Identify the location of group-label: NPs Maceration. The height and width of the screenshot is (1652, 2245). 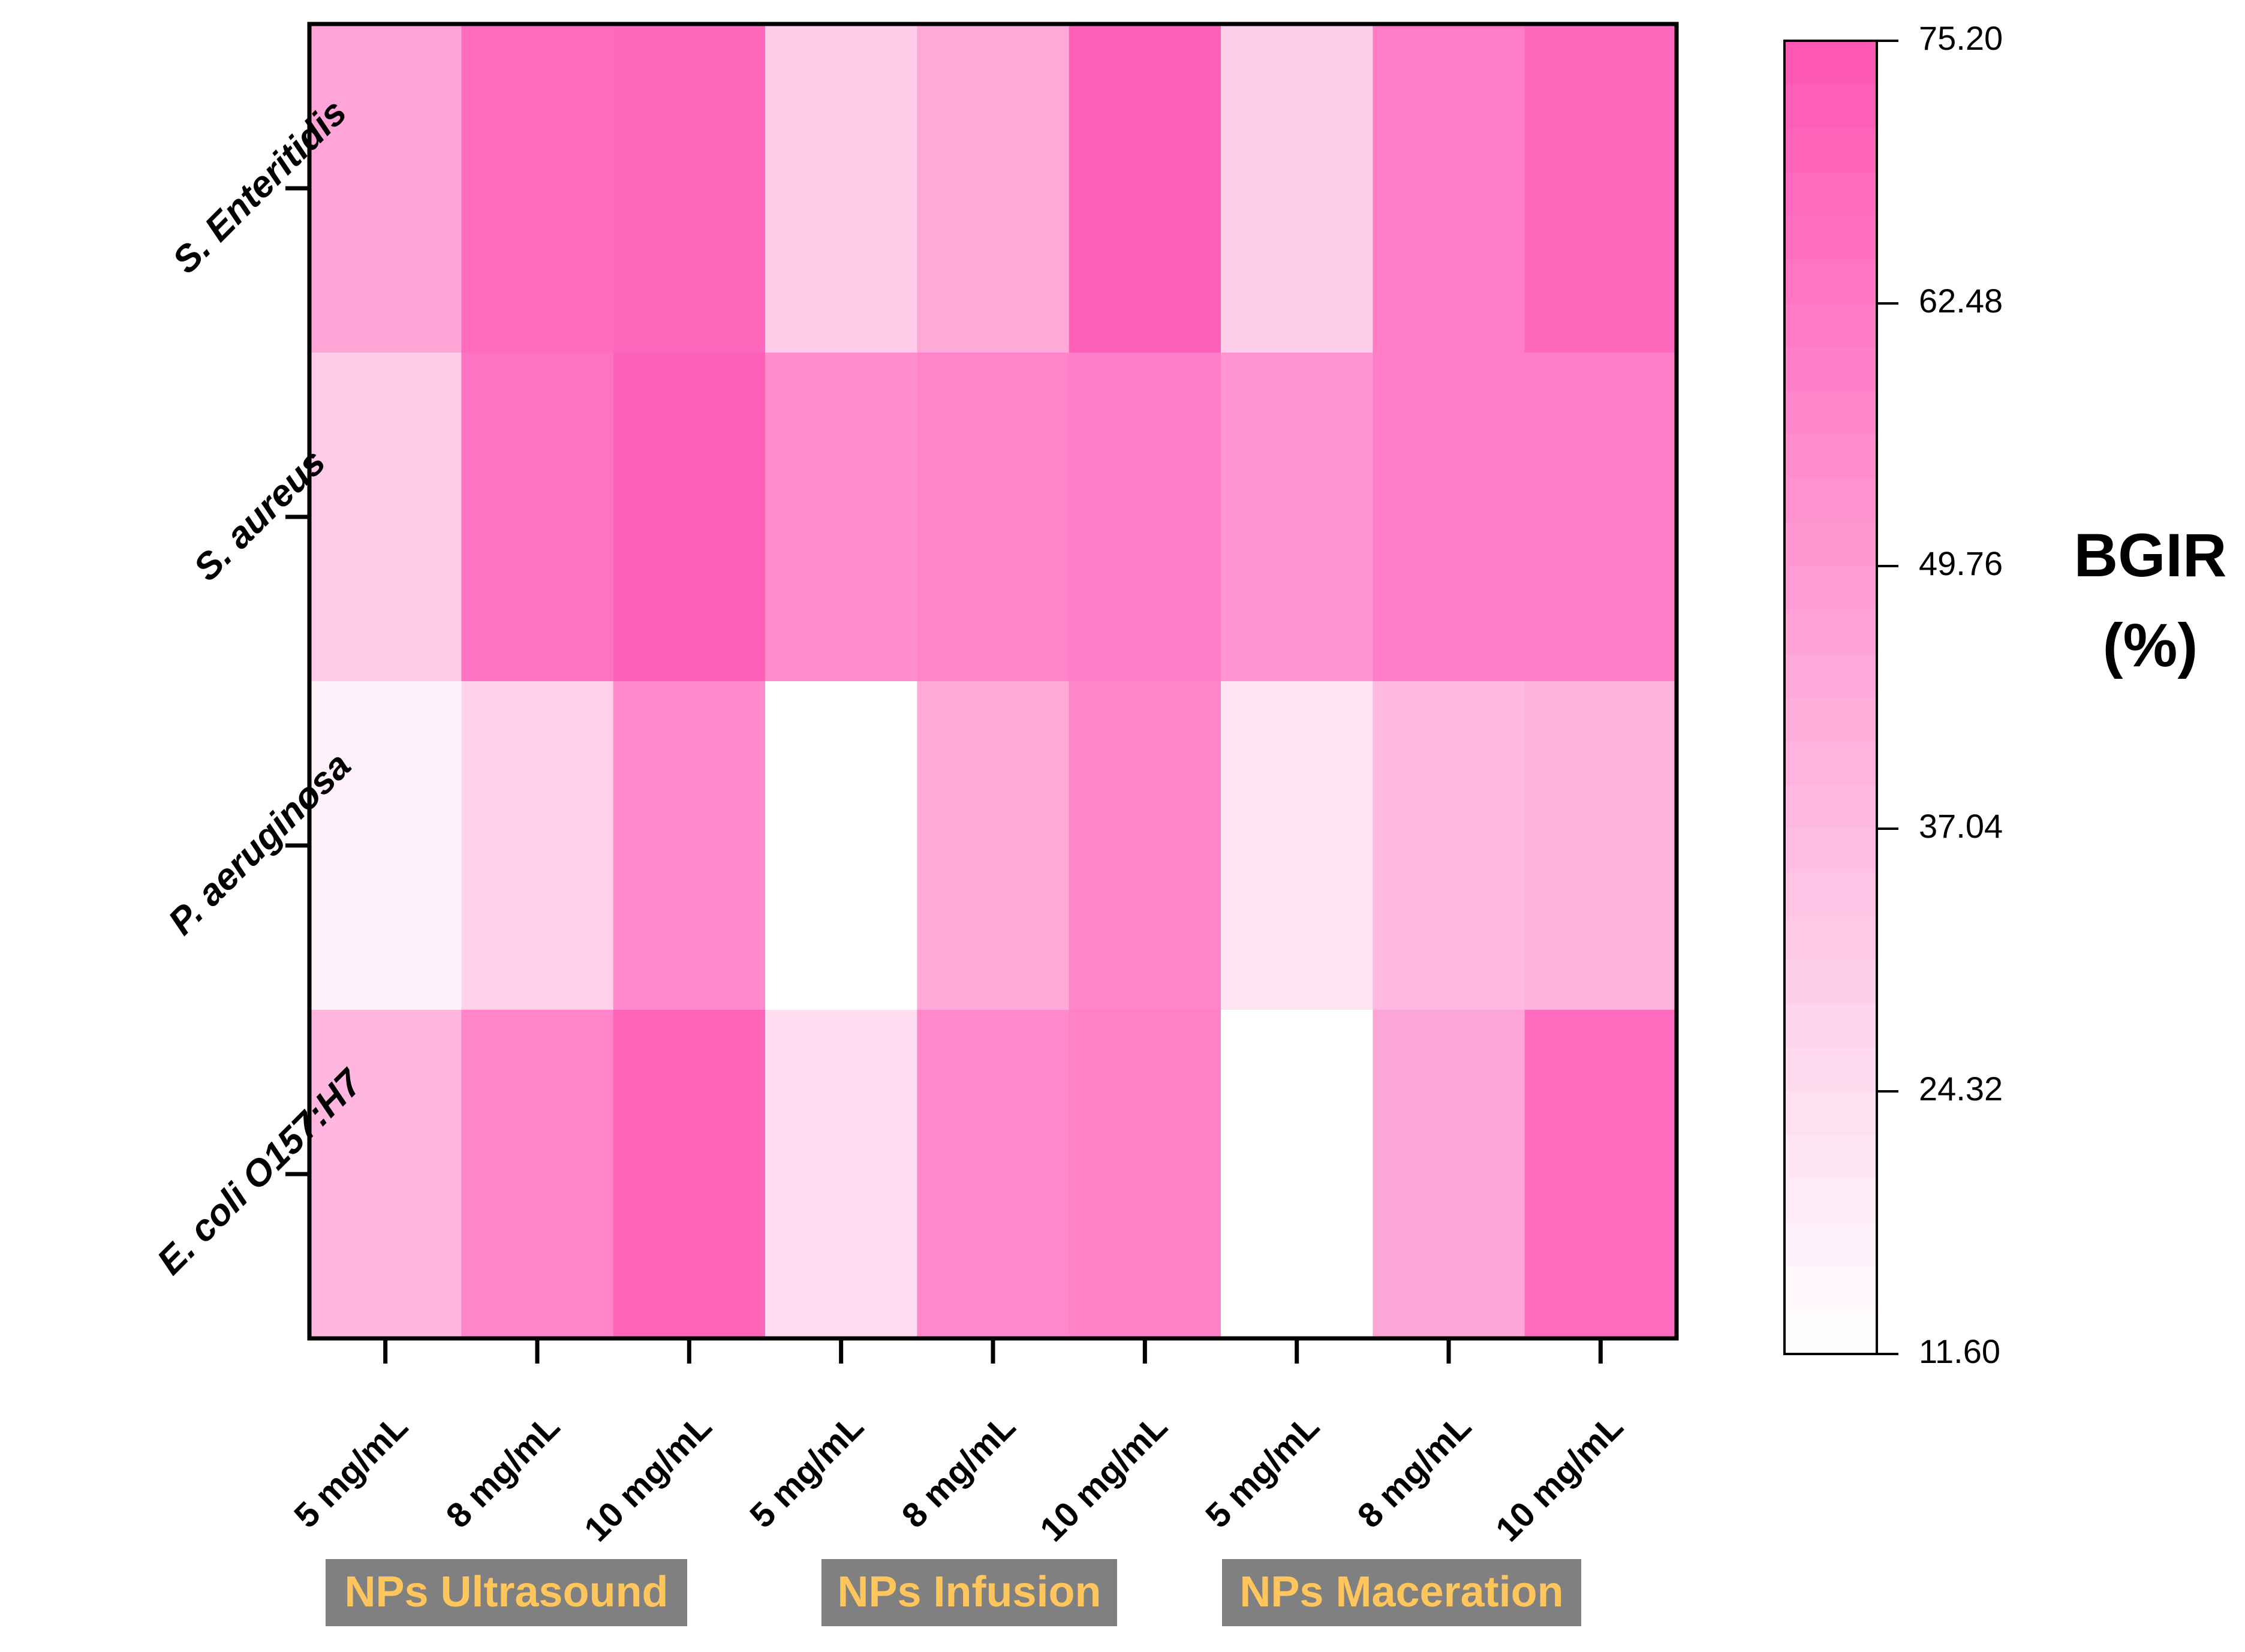
(1401, 1592).